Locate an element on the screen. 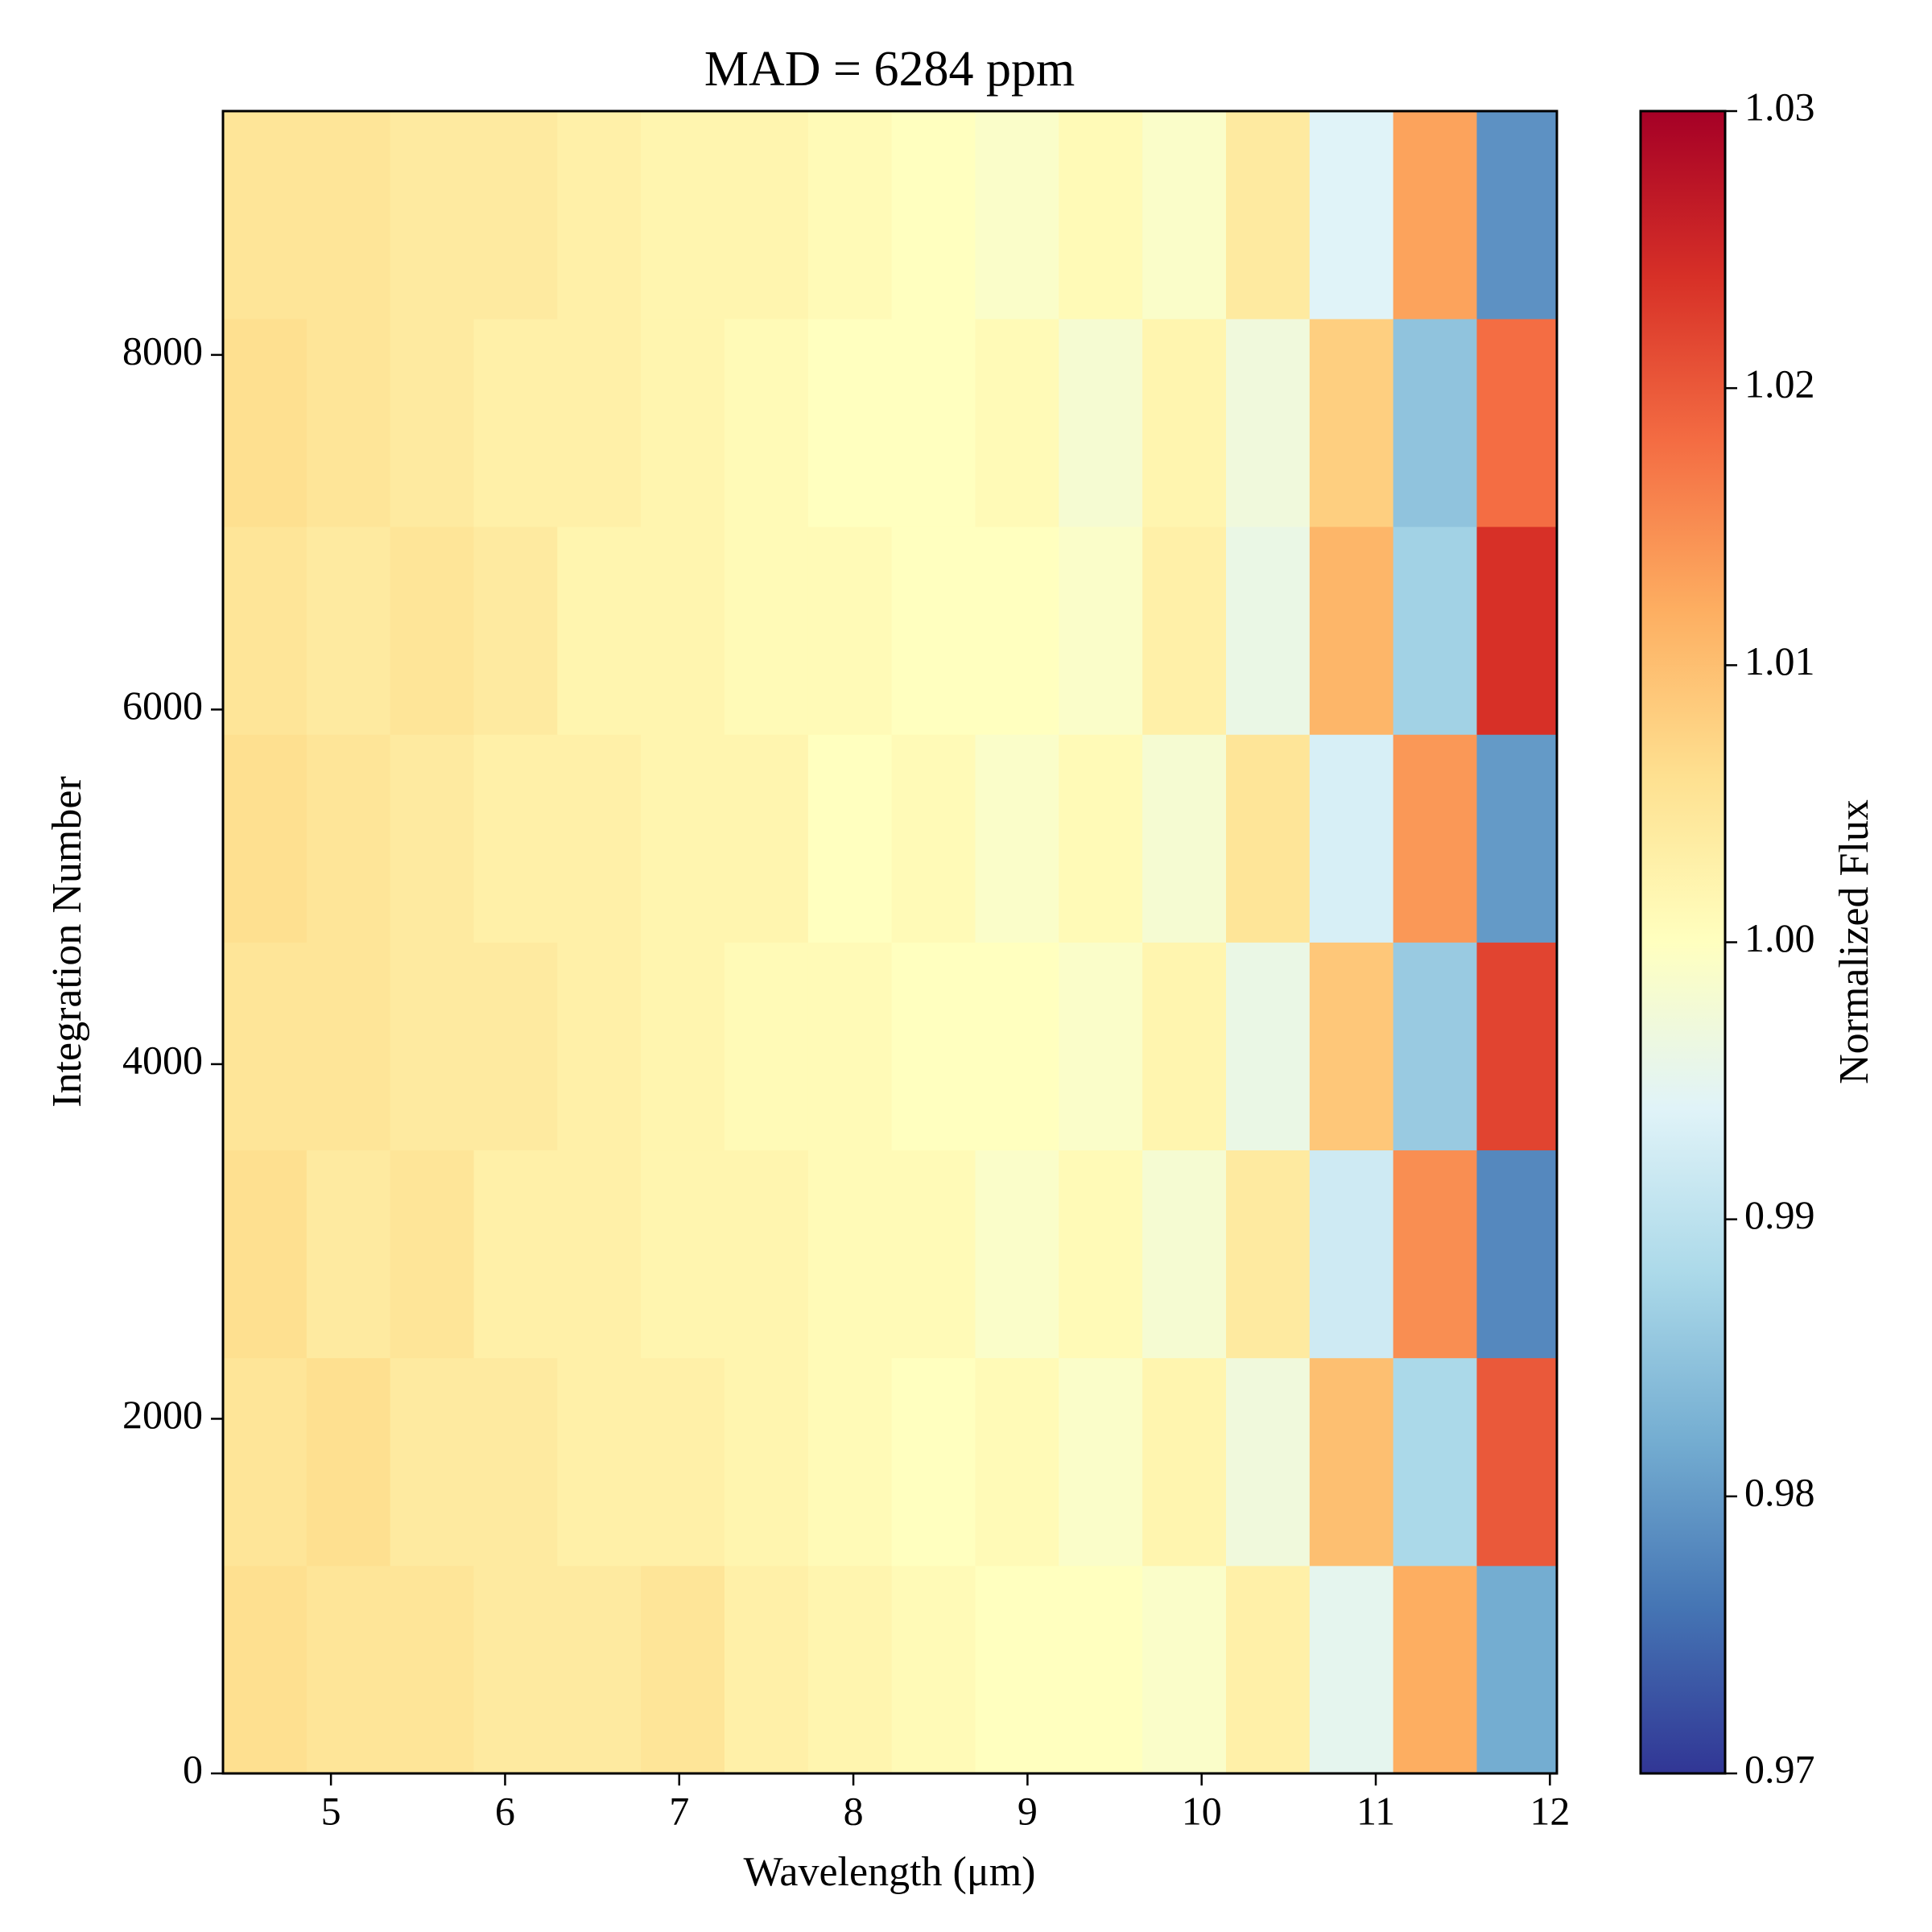 The image size is (1932, 1932). colorbar-tick-label: 1.01 is located at coordinates (1779, 660).